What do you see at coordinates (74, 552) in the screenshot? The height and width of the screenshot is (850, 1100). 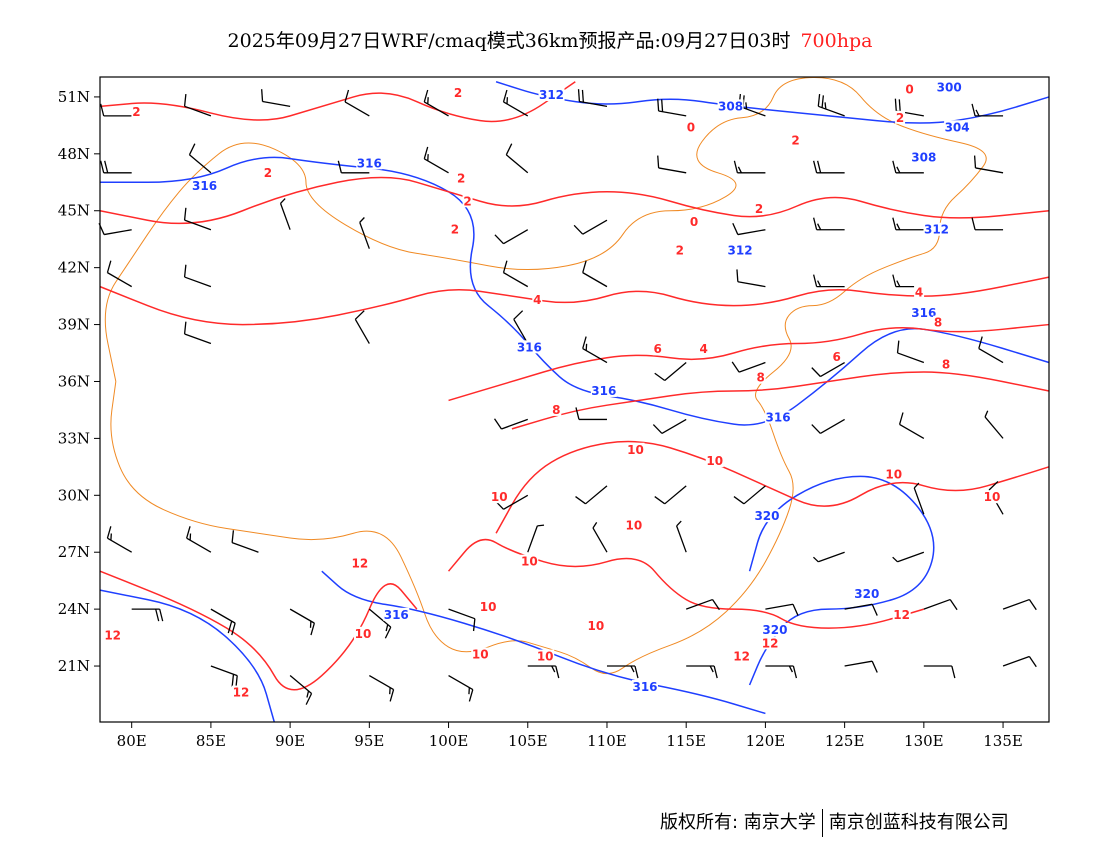 I see `lat-tick-label: 27N` at bounding box center [74, 552].